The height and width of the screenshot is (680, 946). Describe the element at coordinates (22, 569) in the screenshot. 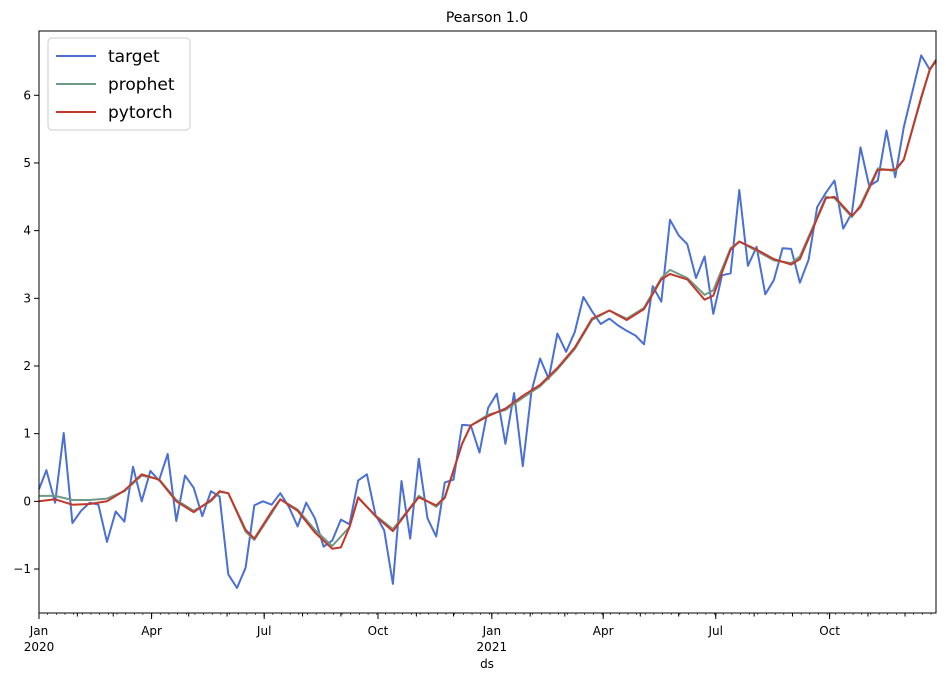

I see `y-tick-label: −1` at that location.